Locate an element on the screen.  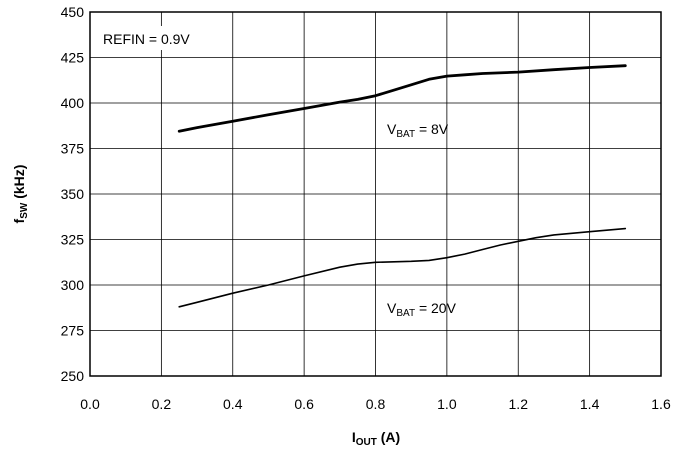
y-tick-label: 450 is located at coordinates (73, 12).